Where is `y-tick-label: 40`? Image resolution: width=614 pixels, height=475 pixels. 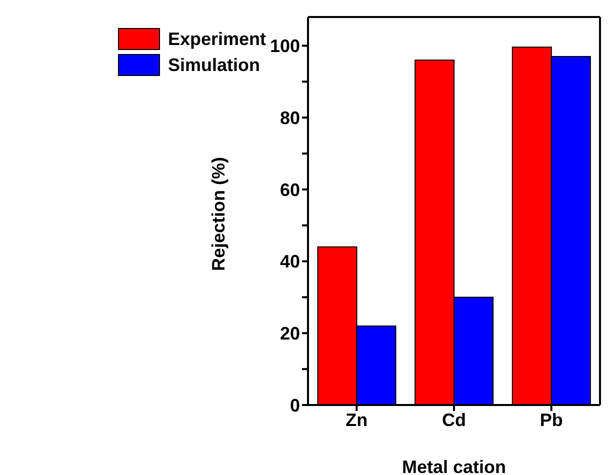 y-tick-label: 40 is located at coordinates (290, 262).